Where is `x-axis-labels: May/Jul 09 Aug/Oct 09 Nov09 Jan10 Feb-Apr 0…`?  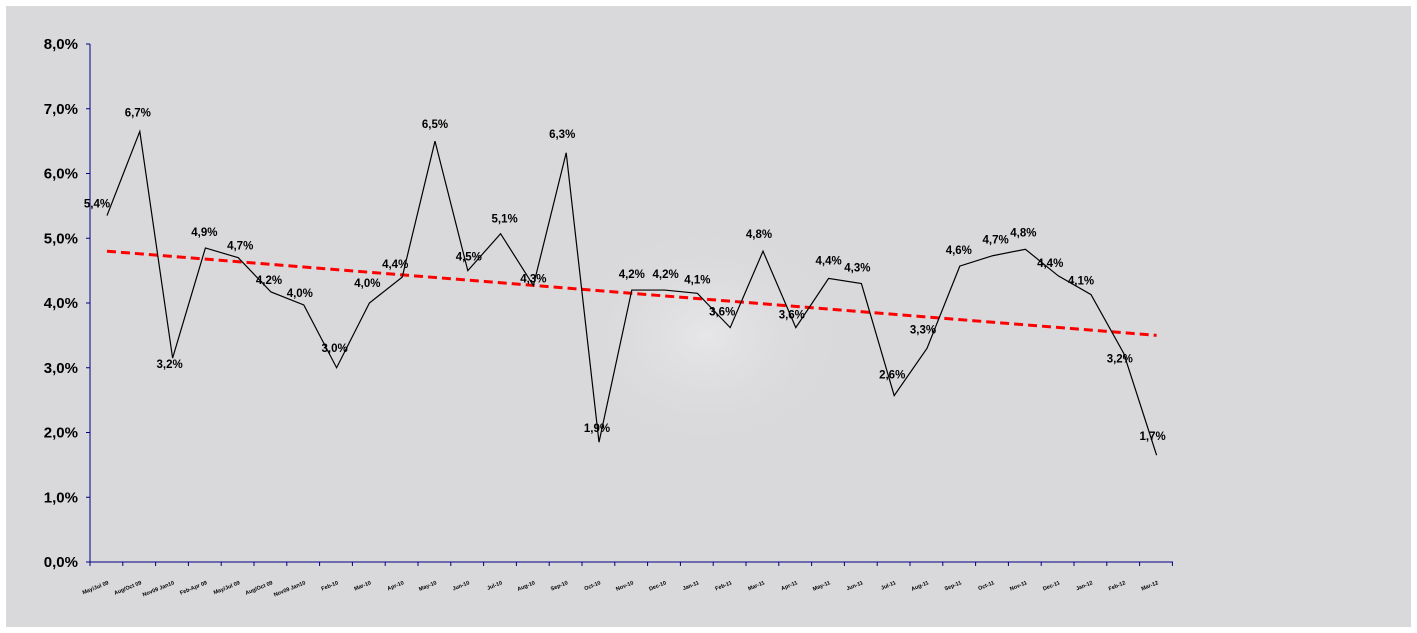 x-axis-labels: May/Jul 09 Aug/Oct 09 Nov09 Jan10 Feb-Apr 0… is located at coordinates (621, 589).